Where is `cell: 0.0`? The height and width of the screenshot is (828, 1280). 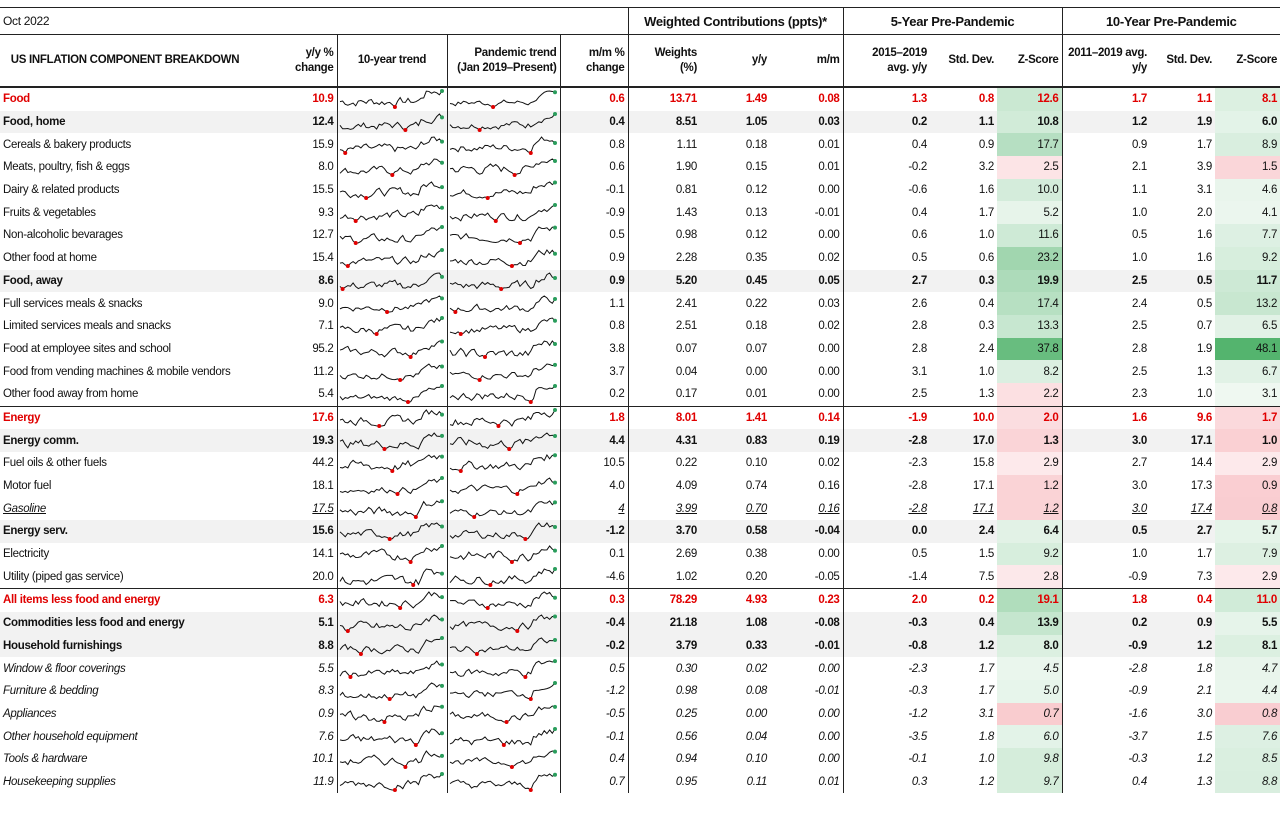
cell: 0.0 is located at coordinates (887, 531).